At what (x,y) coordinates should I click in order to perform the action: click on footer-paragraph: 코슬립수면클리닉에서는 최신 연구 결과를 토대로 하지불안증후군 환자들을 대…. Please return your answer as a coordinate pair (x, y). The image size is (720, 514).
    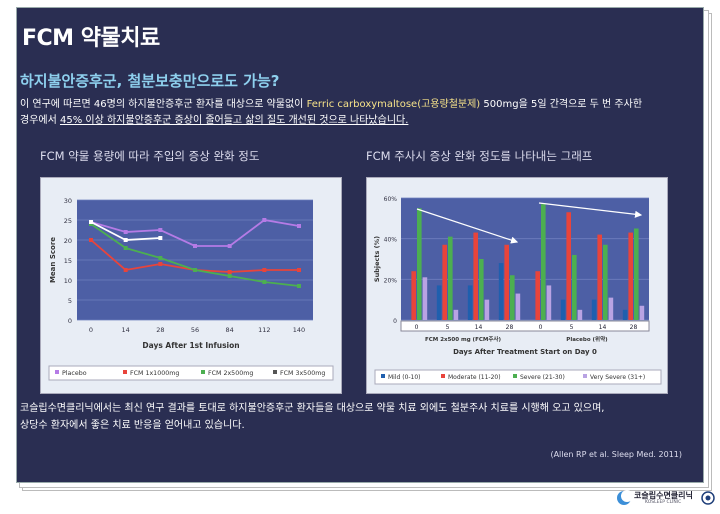
    Looking at the image, I should click on (345, 417).